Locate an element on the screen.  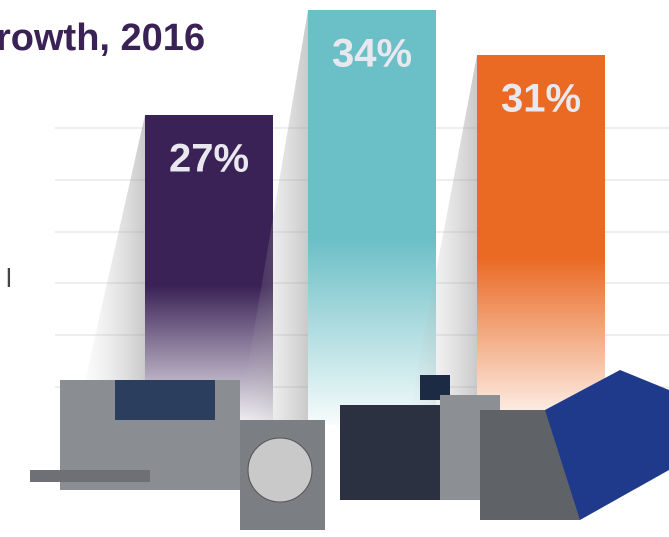
annotation: l is located at coordinates (9, 278).